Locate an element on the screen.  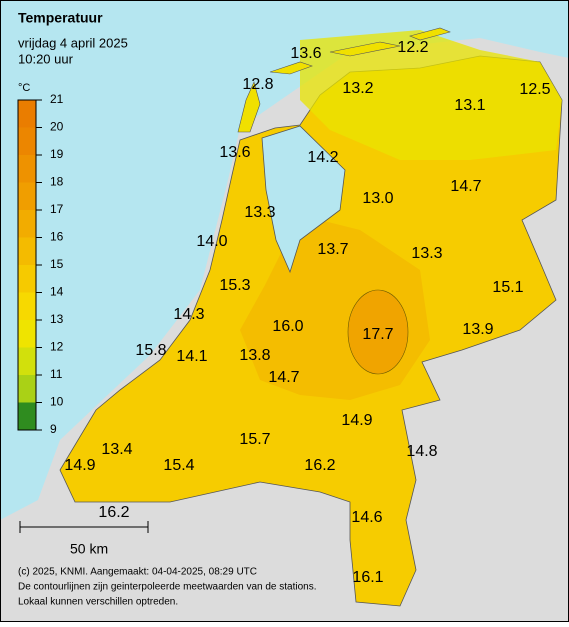
station-temperature: 16.1 is located at coordinates (367, 577).